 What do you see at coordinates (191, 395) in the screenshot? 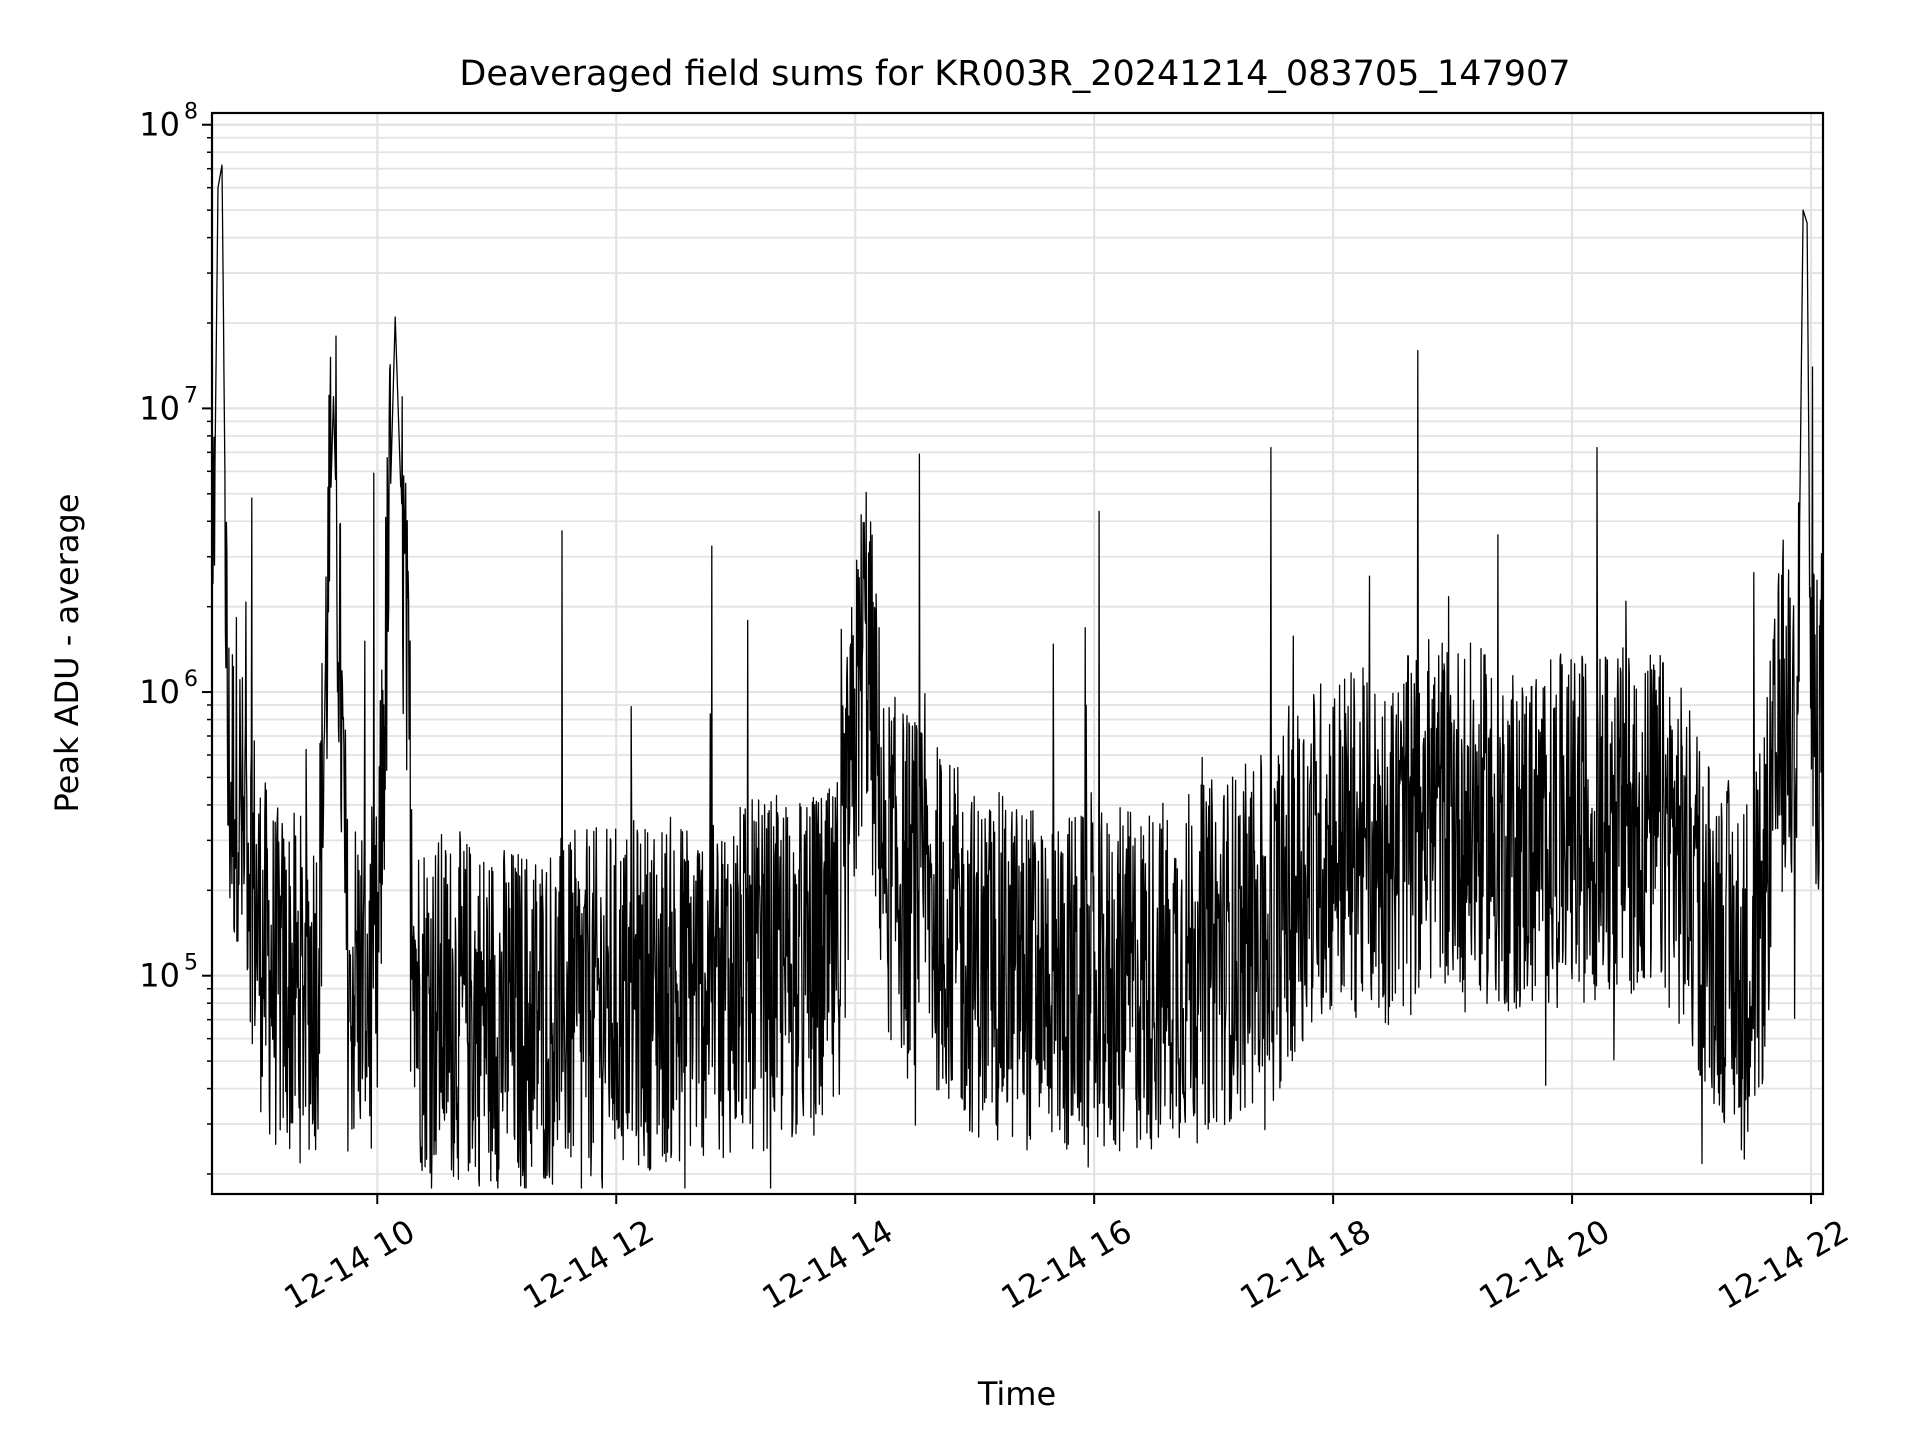
I see `y-tick-exponent: 7` at bounding box center [191, 395].